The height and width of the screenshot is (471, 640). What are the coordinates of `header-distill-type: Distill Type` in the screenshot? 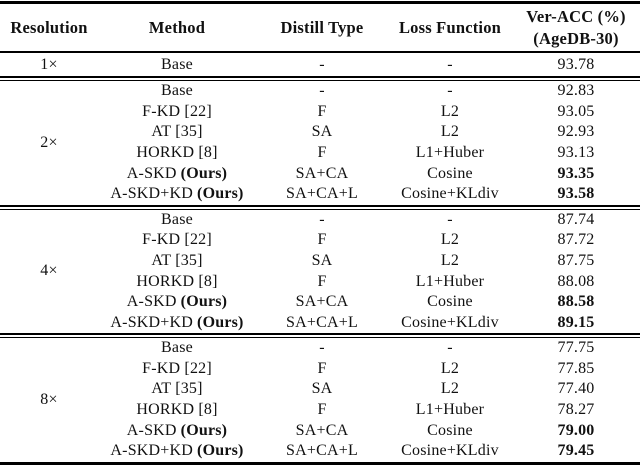 It's located at (322, 27).